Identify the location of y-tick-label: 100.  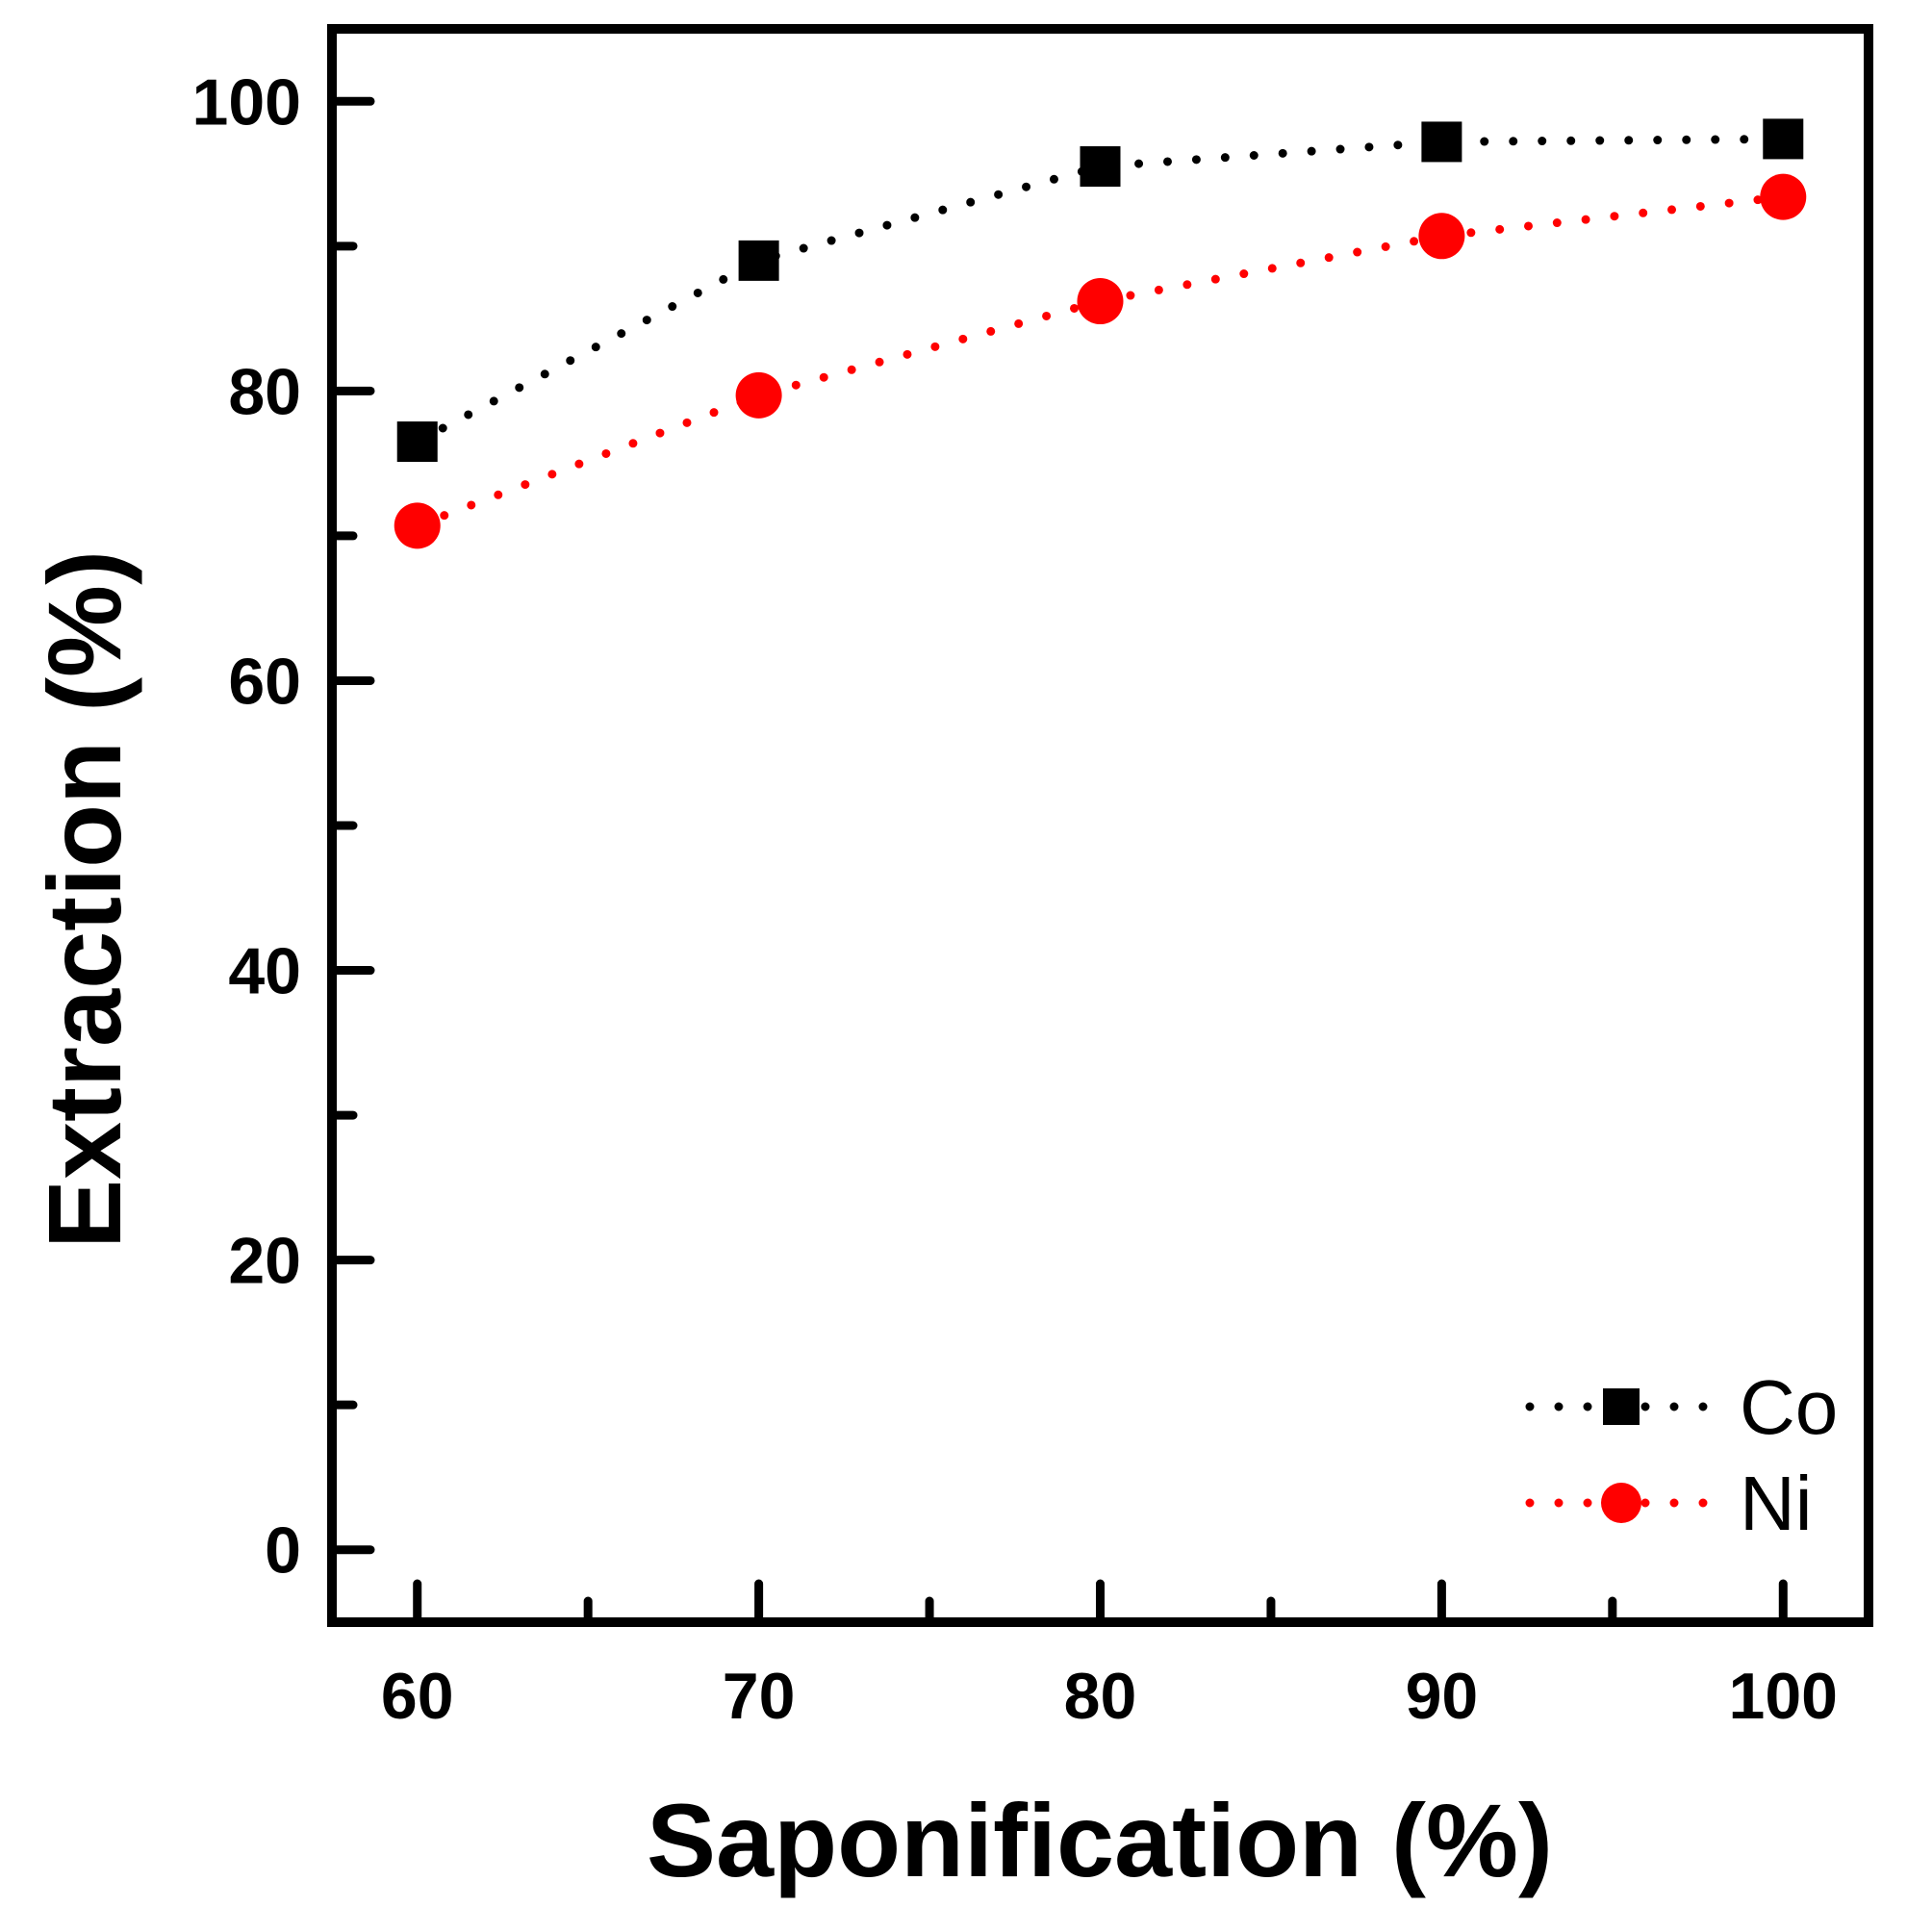
(246, 102).